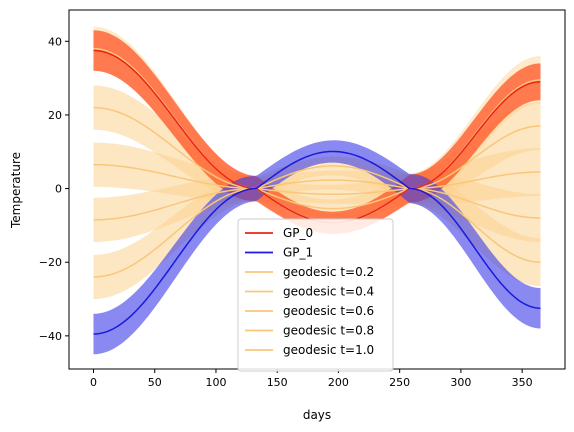 The height and width of the screenshot is (432, 574). I want to click on legend-label: geodesic t=0.6, so click(328, 311).